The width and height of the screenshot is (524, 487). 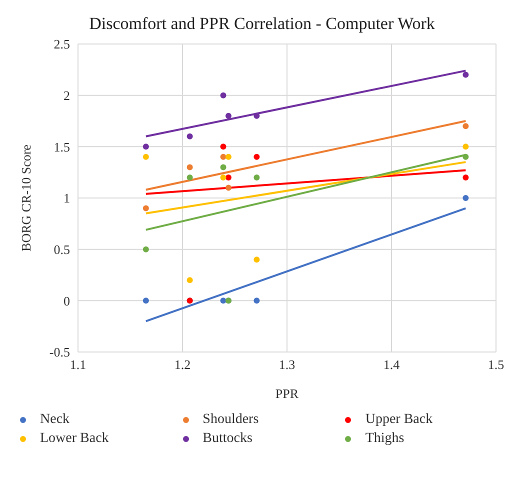 I want to click on x-axis-title: PPR, so click(x=287, y=393).